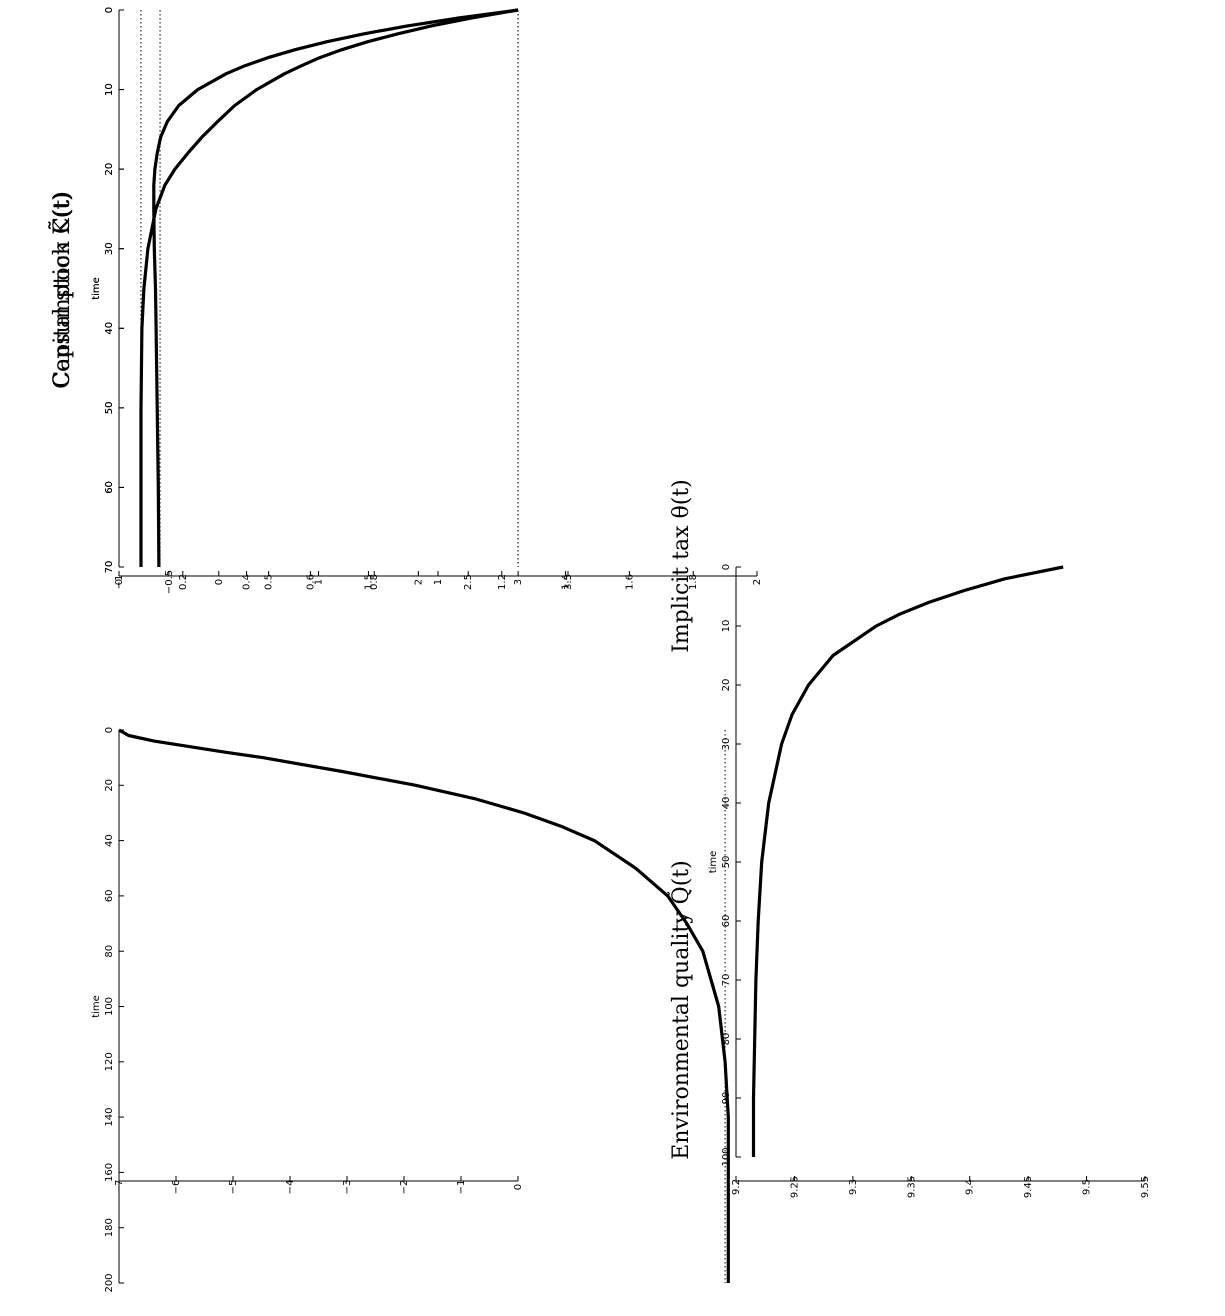 The image size is (1225, 1316). Describe the element at coordinates (109, 1061) in the screenshot. I see `x-tick-label: 120` at that location.